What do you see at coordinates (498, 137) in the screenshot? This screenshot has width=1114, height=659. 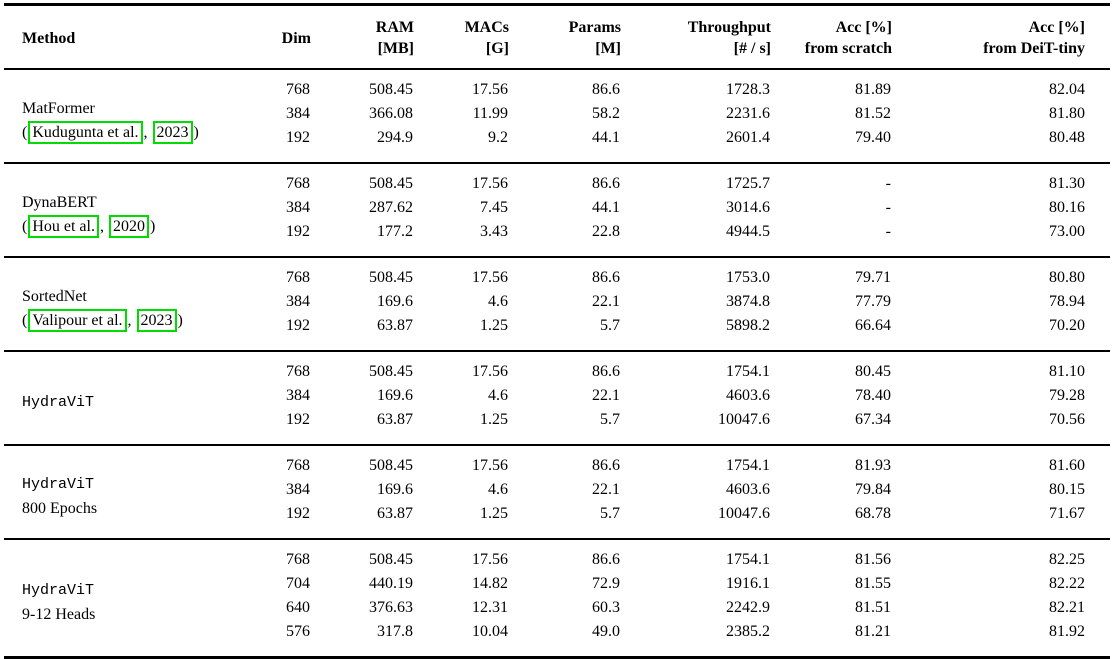 I see `cell-macs: 9.2` at bounding box center [498, 137].